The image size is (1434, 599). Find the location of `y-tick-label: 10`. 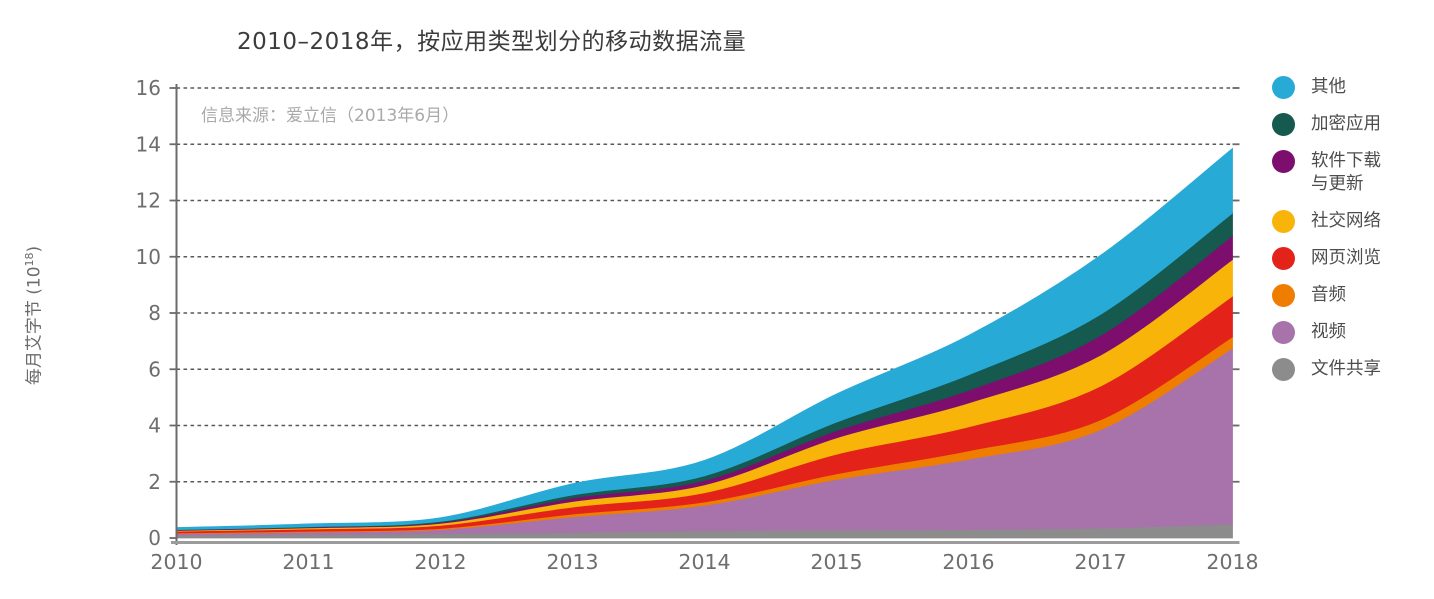

y-tick-label: 10 is located at coordinates (148, 257).